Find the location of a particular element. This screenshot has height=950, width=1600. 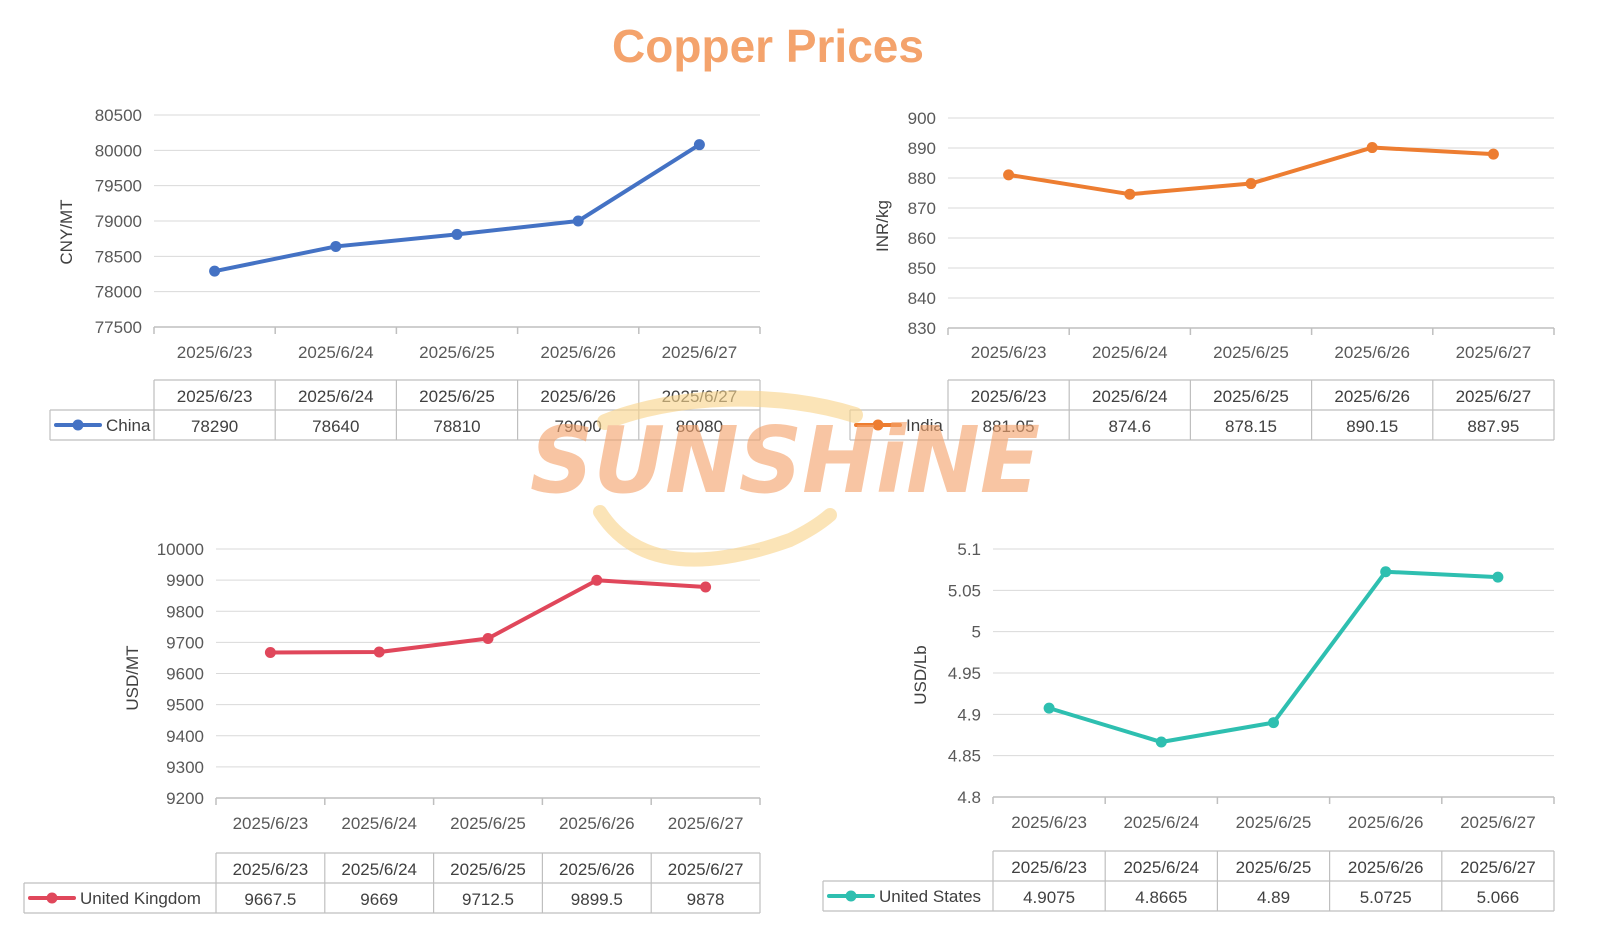

y-tick-label: 9300 is located at coordinates (185, 767).